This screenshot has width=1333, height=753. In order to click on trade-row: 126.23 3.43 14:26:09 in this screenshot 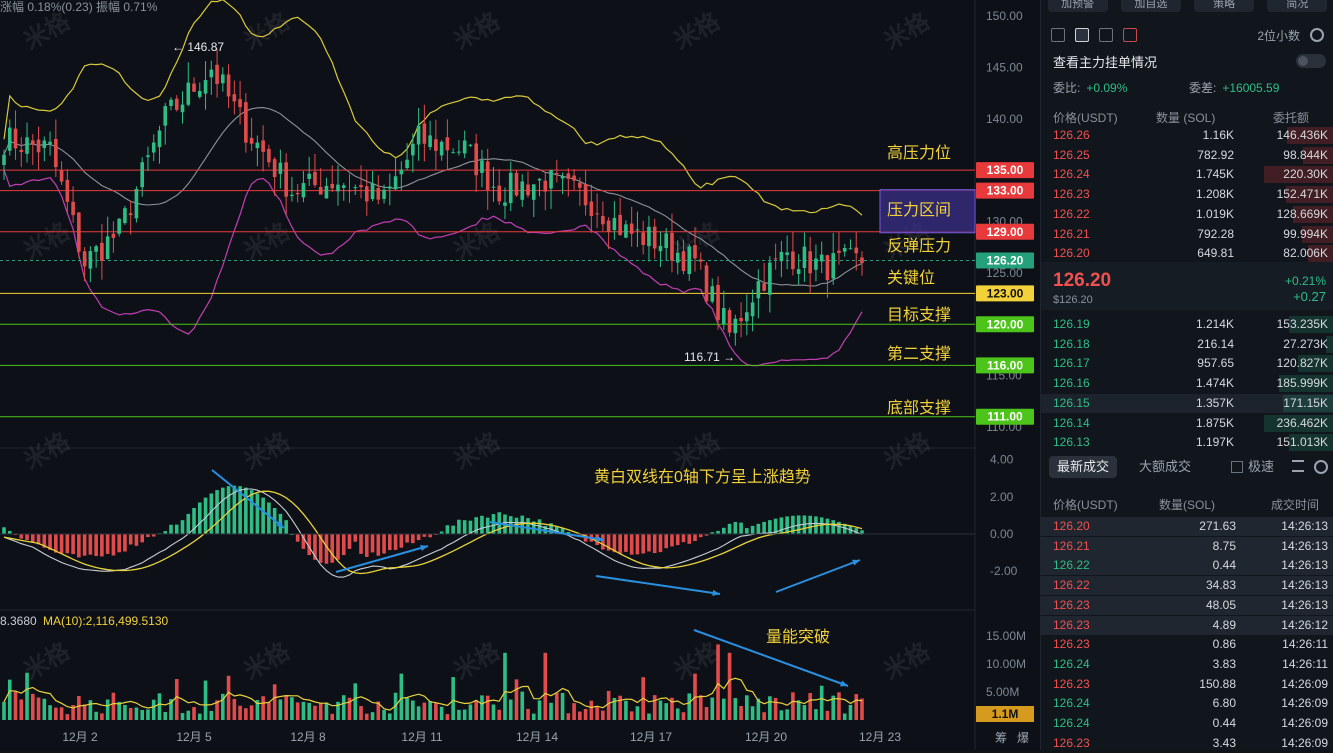, I will do `click(1187, 743)`.